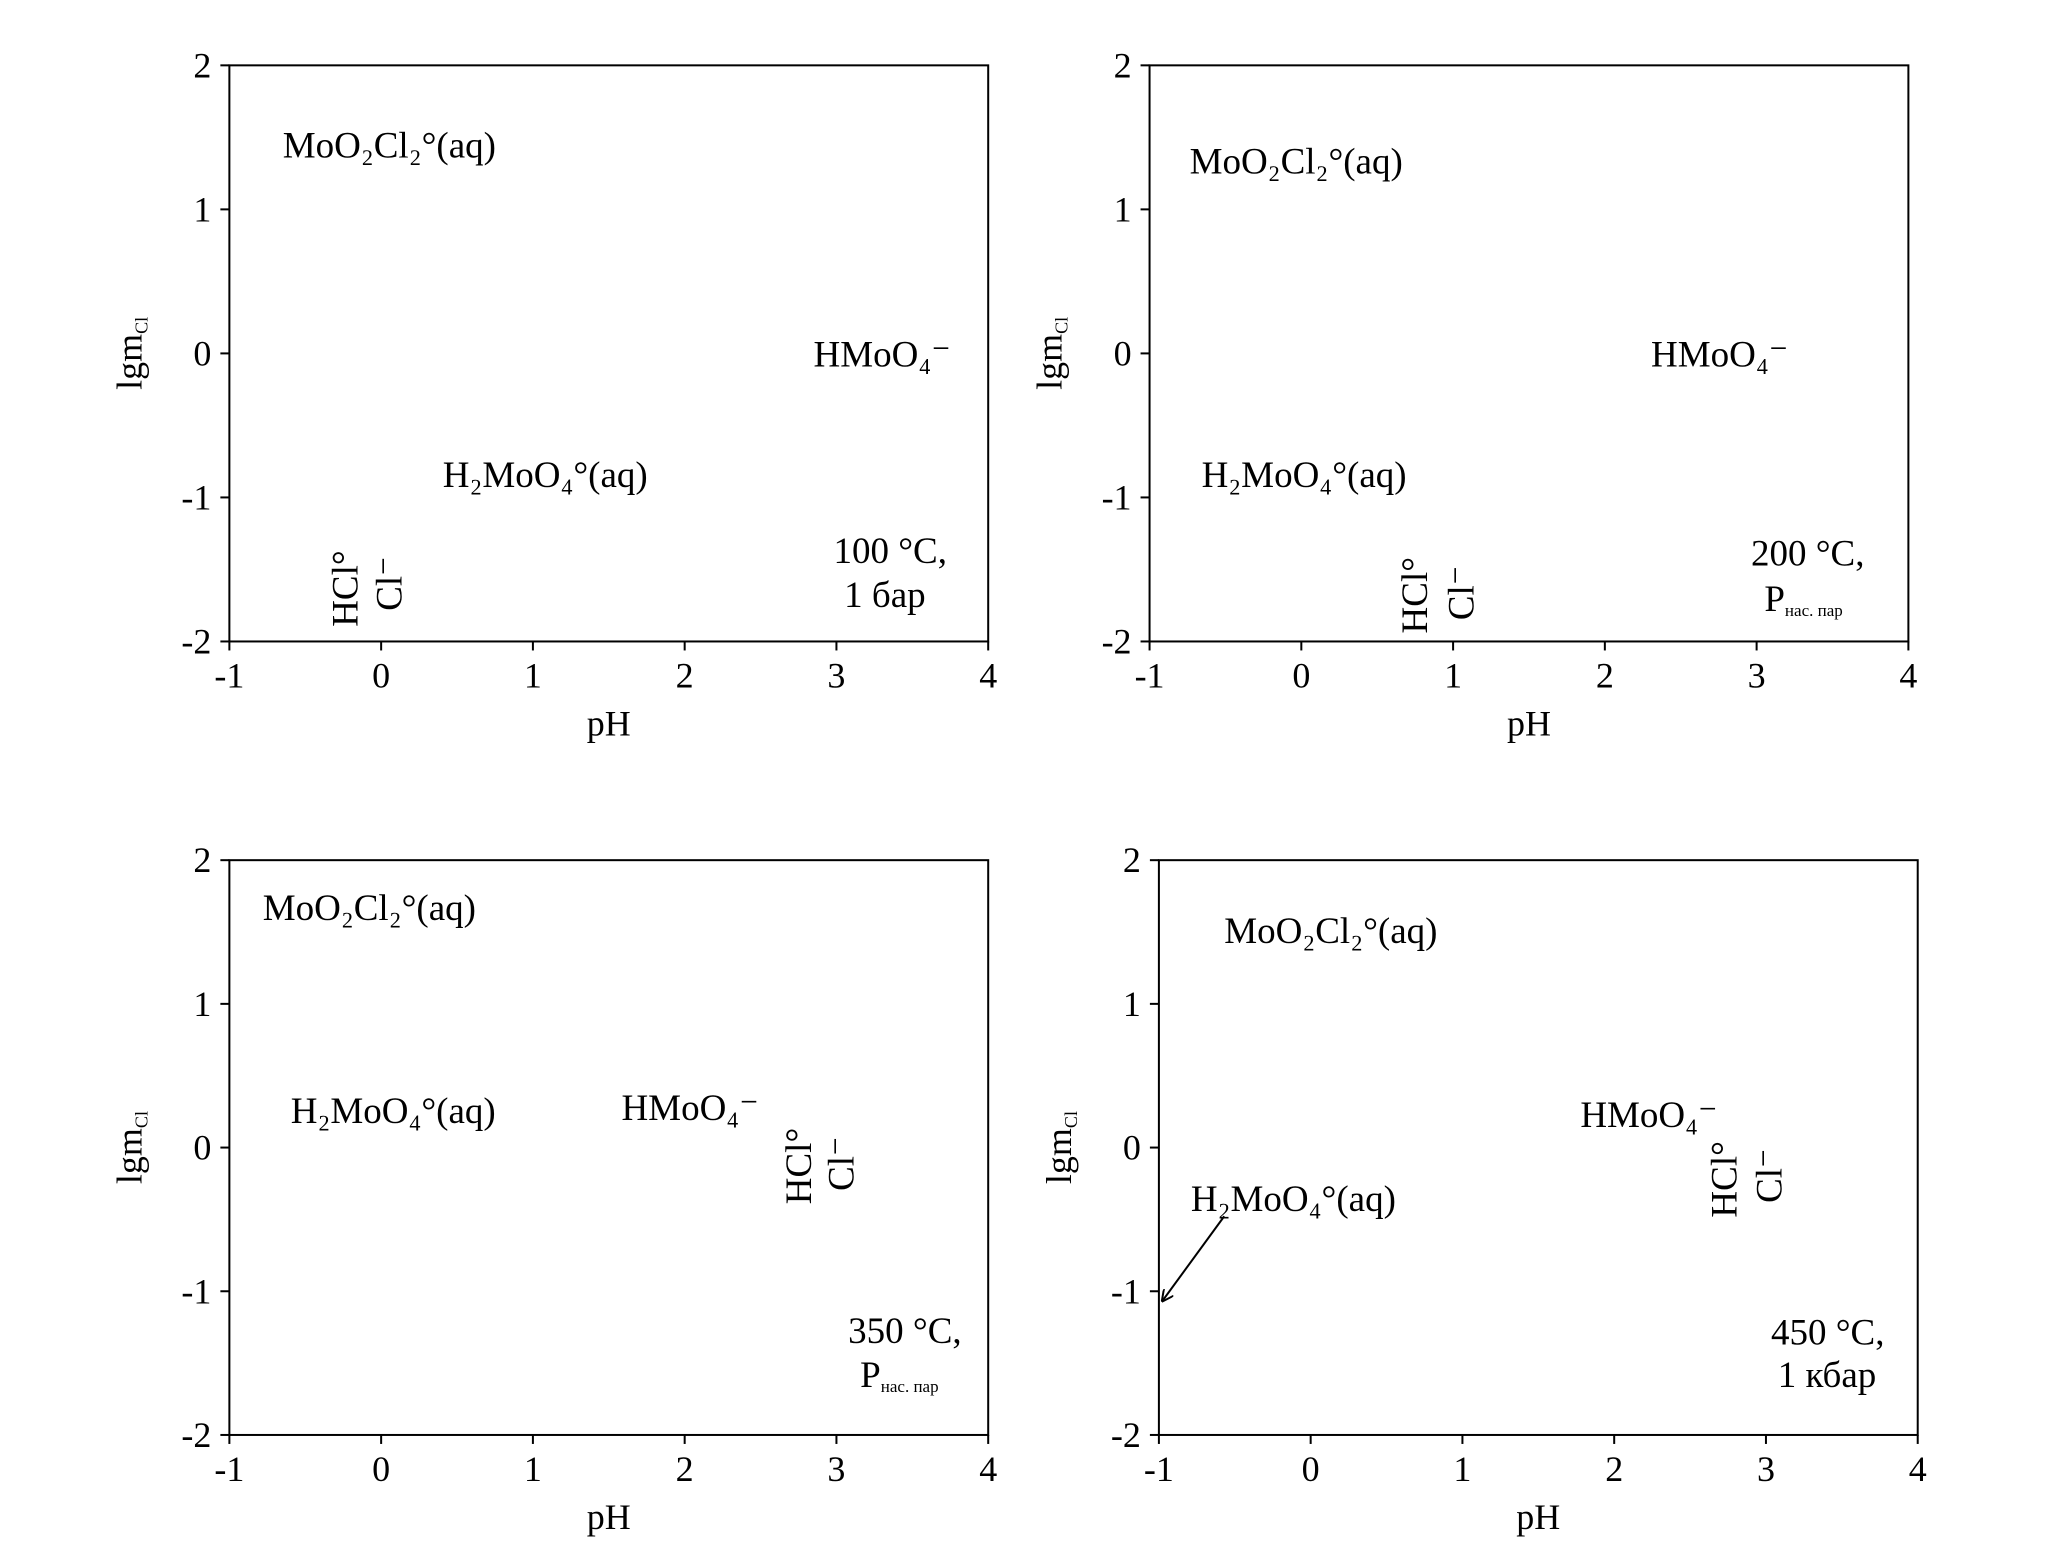 The image size is (2071, 1553). I want to click on annotation: 100 °C,, so click(890, 551).